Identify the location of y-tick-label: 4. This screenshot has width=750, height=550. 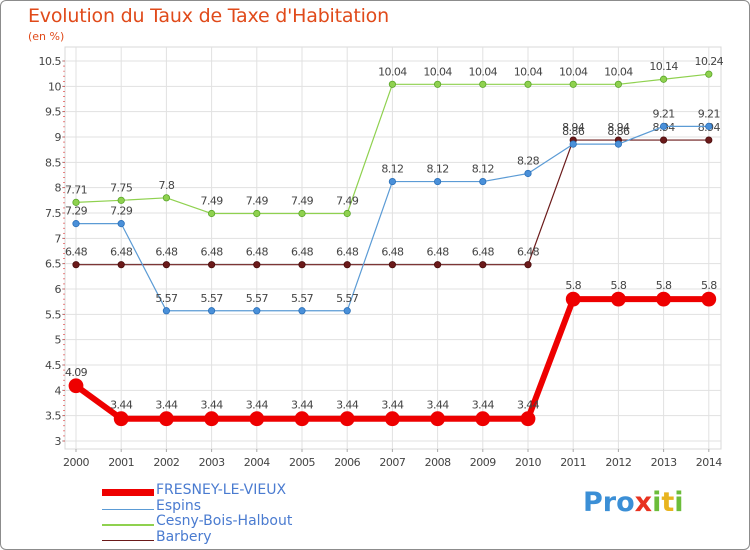
(58, 390).